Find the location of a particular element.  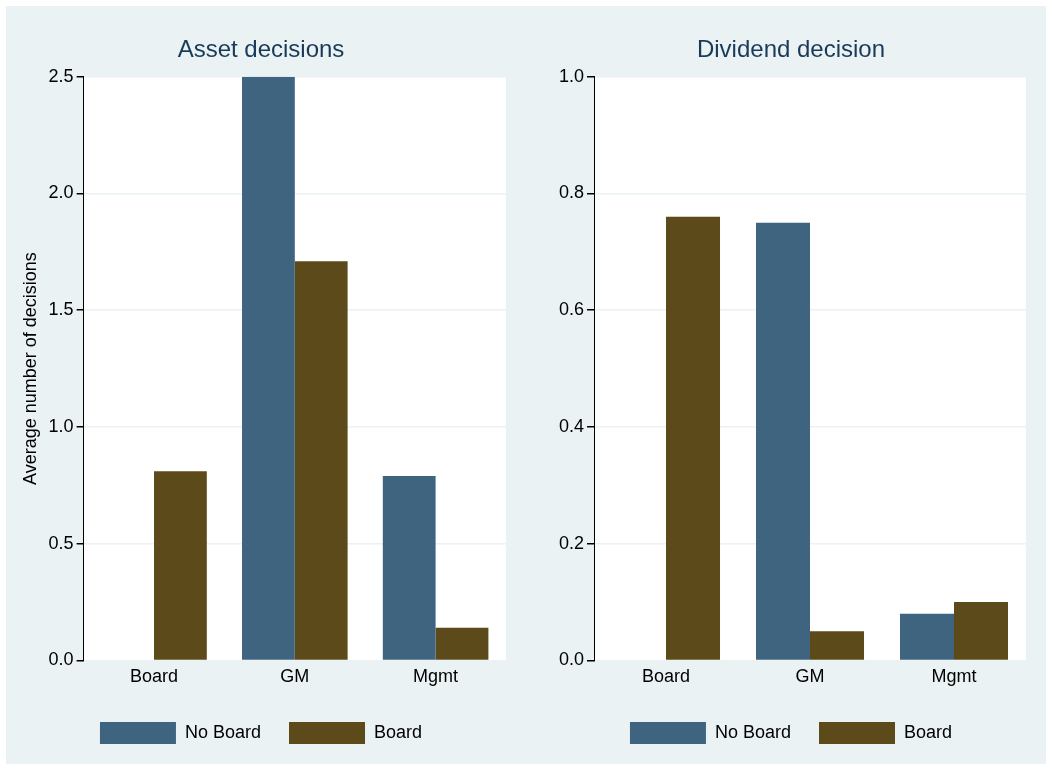

chart-title: Dividend decision is located at coordinates (791, 49).